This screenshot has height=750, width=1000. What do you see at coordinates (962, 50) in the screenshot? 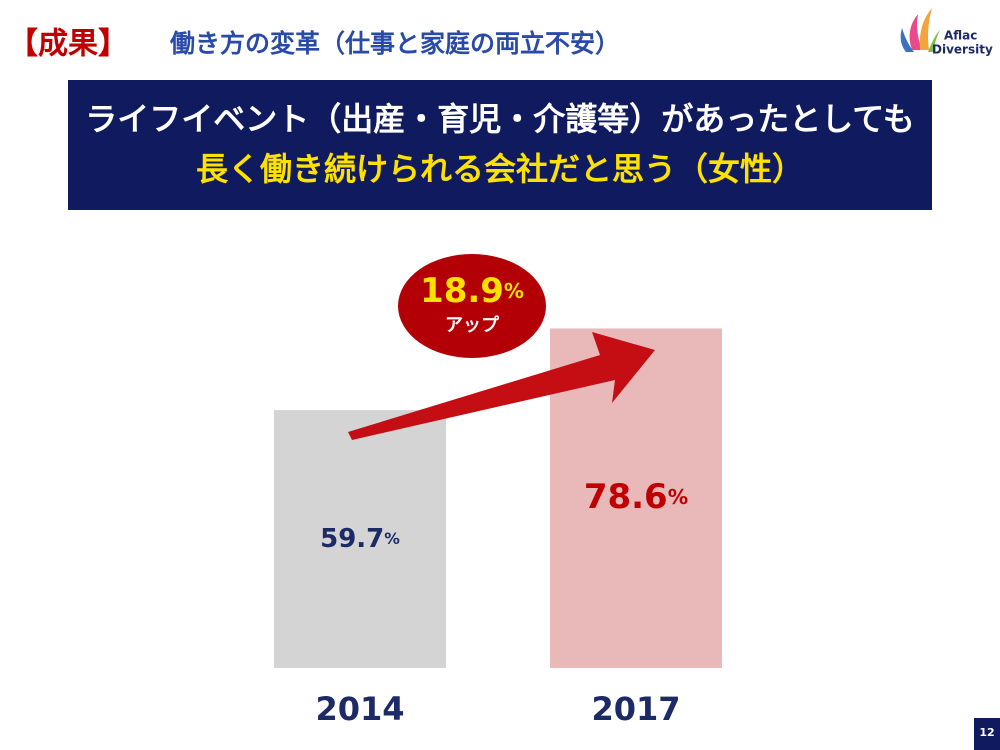
I see `logo-text: Diversity` at bounding box center [962, 50].